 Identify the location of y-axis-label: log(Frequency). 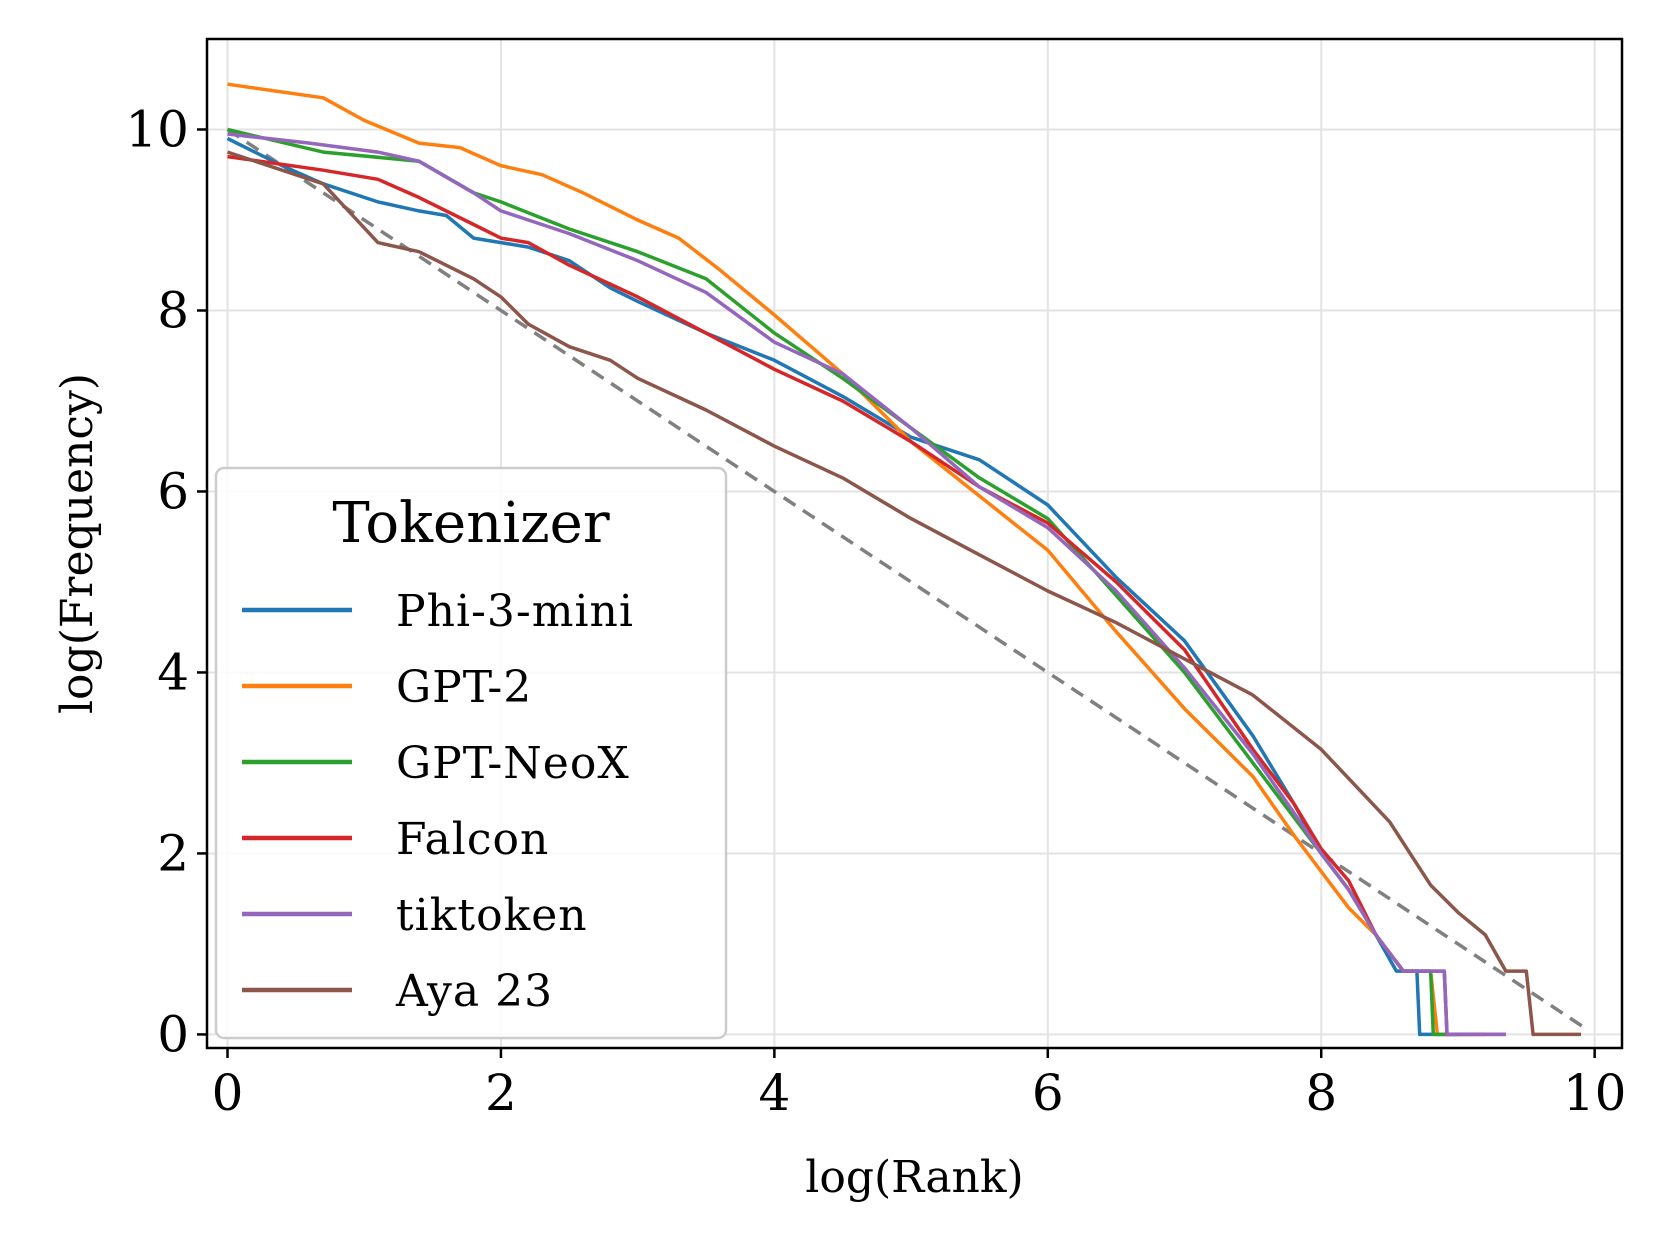
(77, 543).